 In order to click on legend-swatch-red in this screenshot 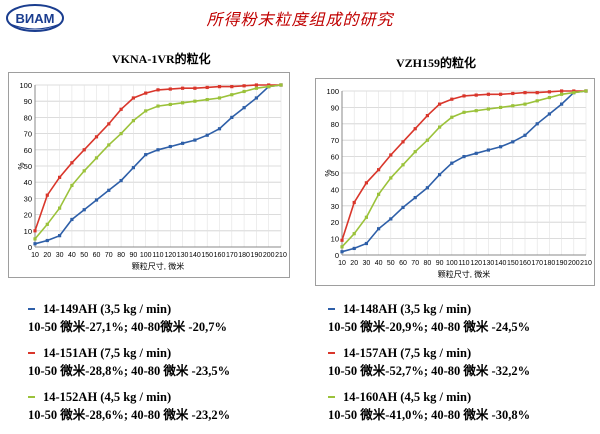, I will do `click(331, 353)`.